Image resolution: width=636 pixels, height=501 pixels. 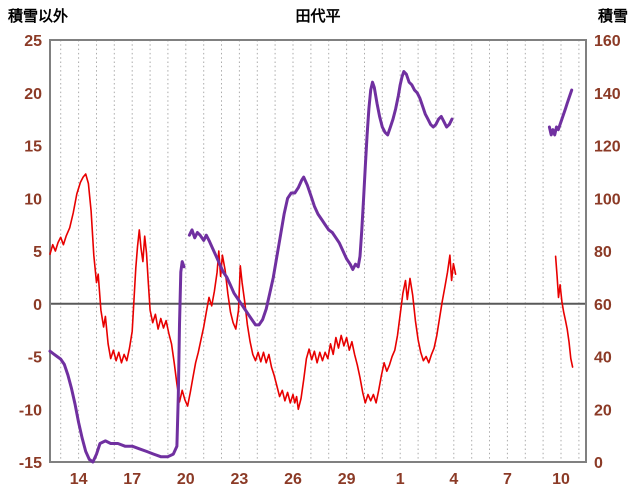 What do you see at coordinates (603, 358) in the screenshot?
I see `right-axis-tick-label: 40` at bounding box center [603, 358].